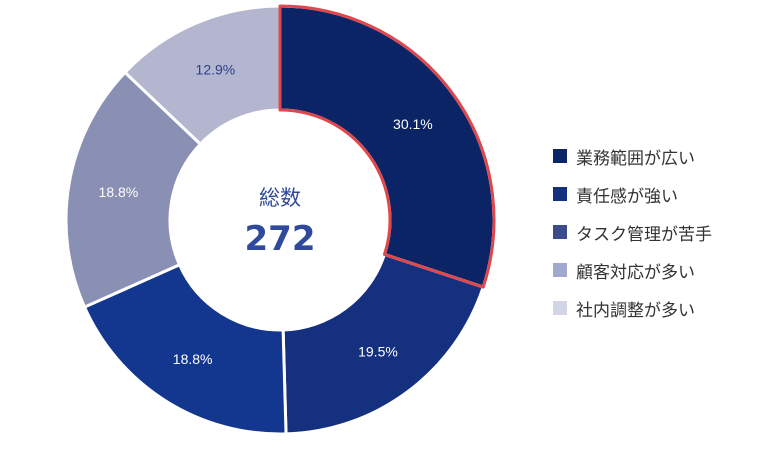 This screenshot has width=764, height=449. I want to click on center-title: 総数, so click(280, 198).